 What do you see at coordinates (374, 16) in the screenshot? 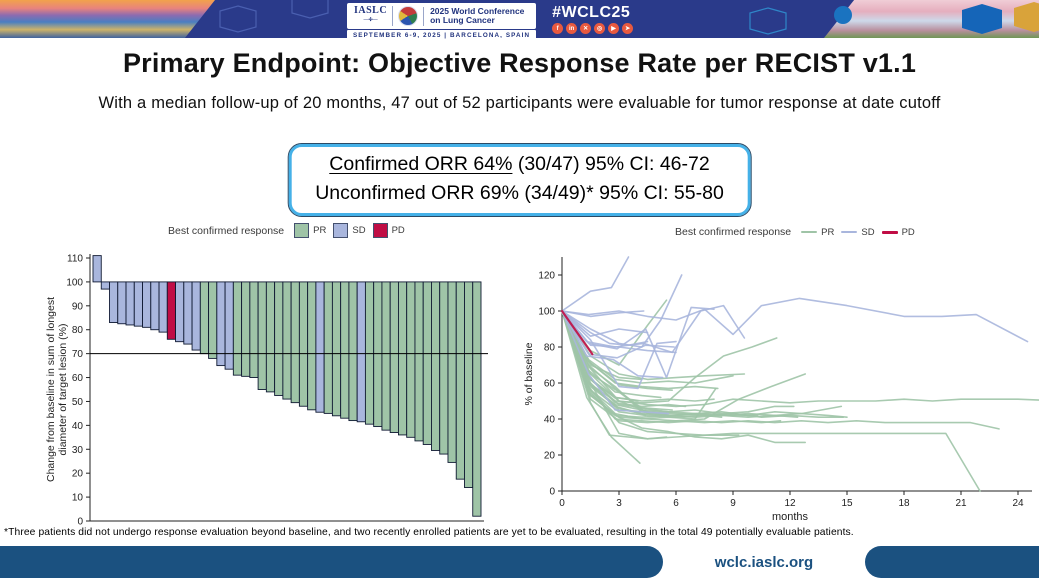
I see `iaslc-logo-text: IASLC —✣—` at bounding box center [374, 16].